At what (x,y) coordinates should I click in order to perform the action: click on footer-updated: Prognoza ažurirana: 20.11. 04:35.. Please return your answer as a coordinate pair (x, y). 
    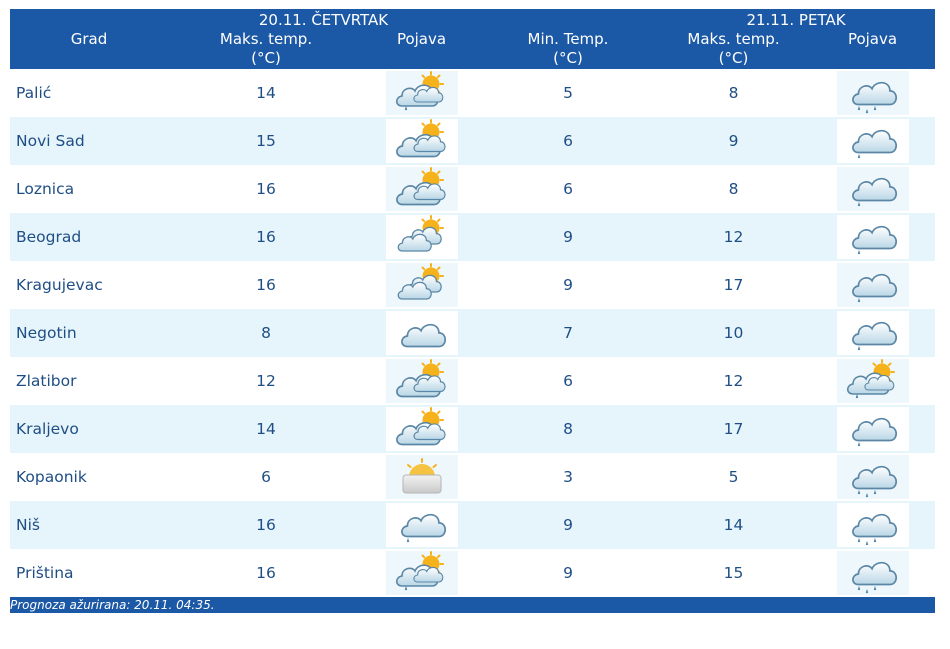
    Looking at the image, I should click on (473, 605).